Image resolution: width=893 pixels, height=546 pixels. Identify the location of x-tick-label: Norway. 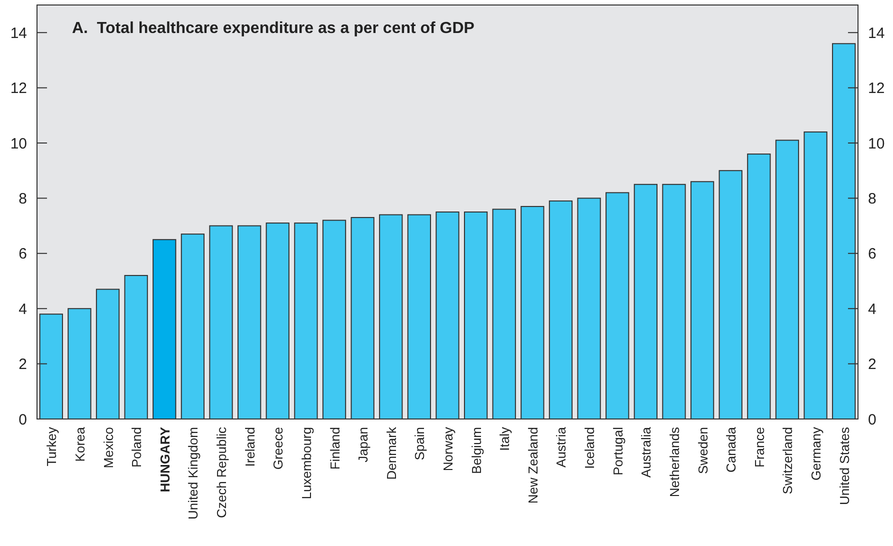
(448, 449).